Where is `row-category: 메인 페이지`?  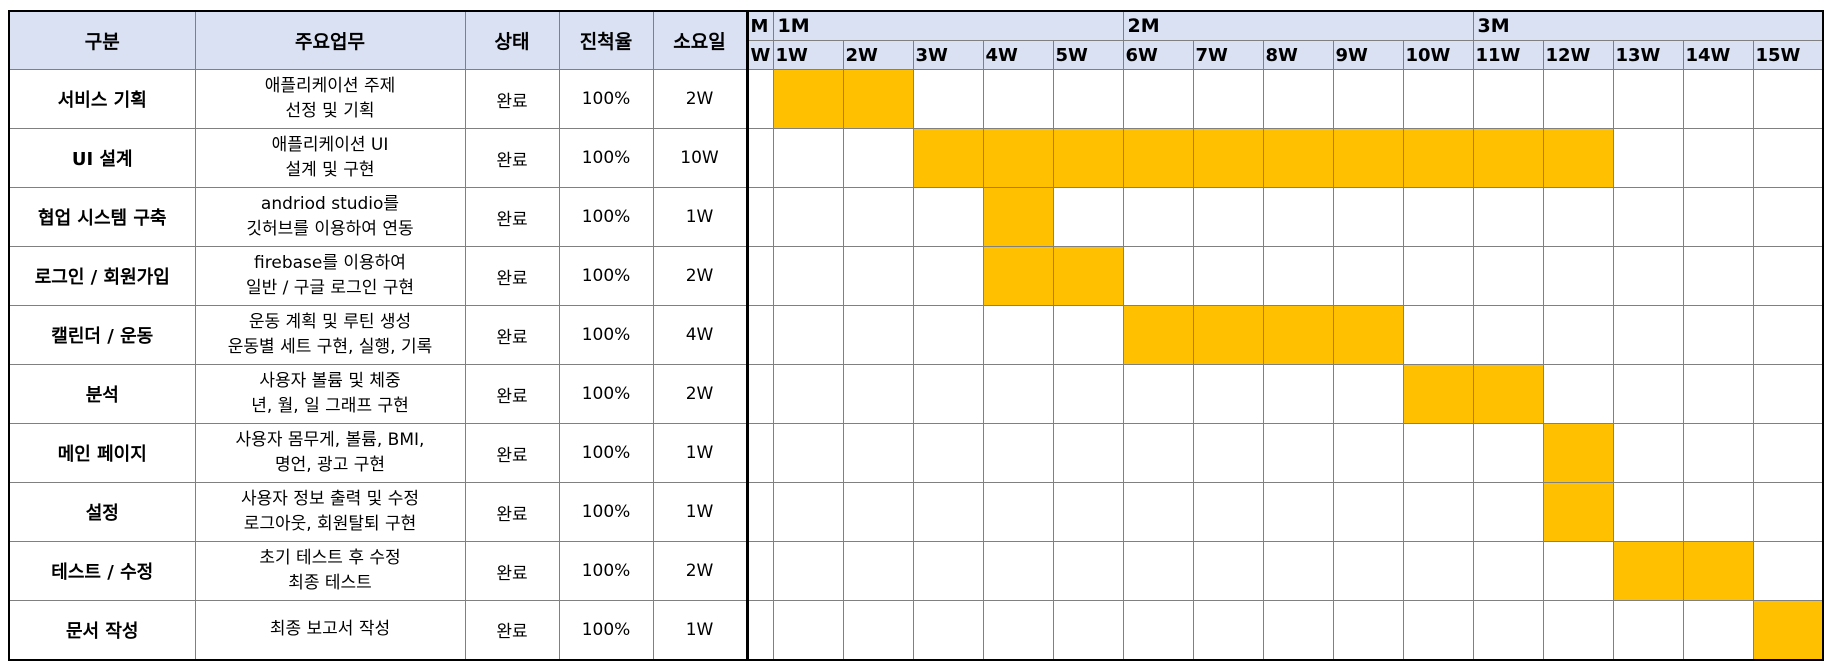
row-category: 메인 페이지 is located at coordinates (102, 453).